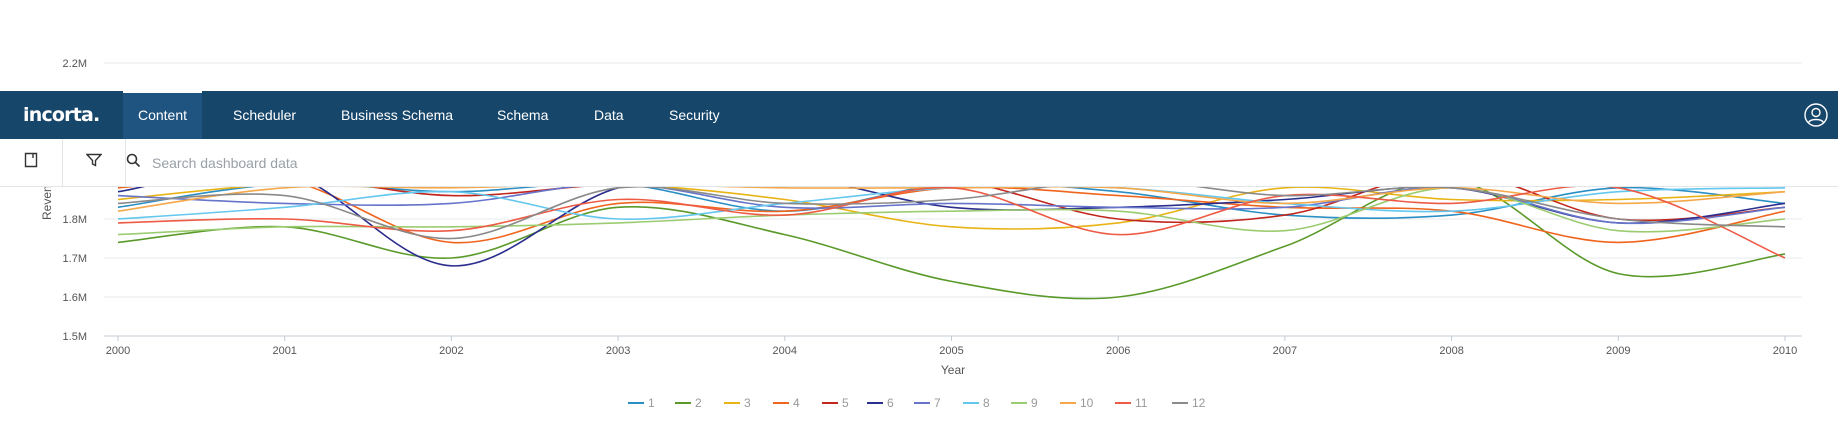 The image size is (1838, 448). I want to click on incorta-logo: incorta., so click(61, 115).